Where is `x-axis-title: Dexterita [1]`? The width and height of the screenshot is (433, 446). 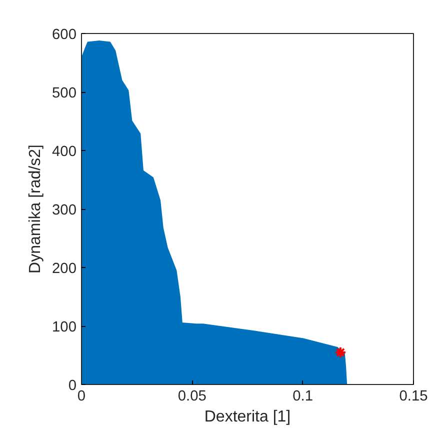 x-axis-title: Dexterita [1] is located at coordinates (247, 417).